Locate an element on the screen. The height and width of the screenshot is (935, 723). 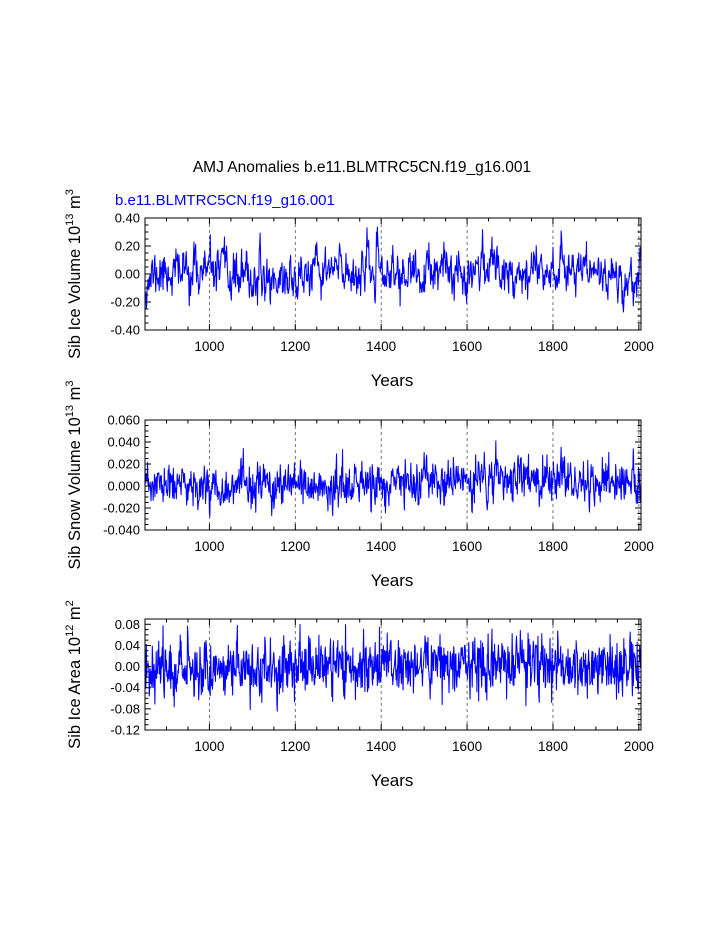
series-label: b.e11.BLMTRC5CN.f19_g16.001 is located at coordinates (225, 200).